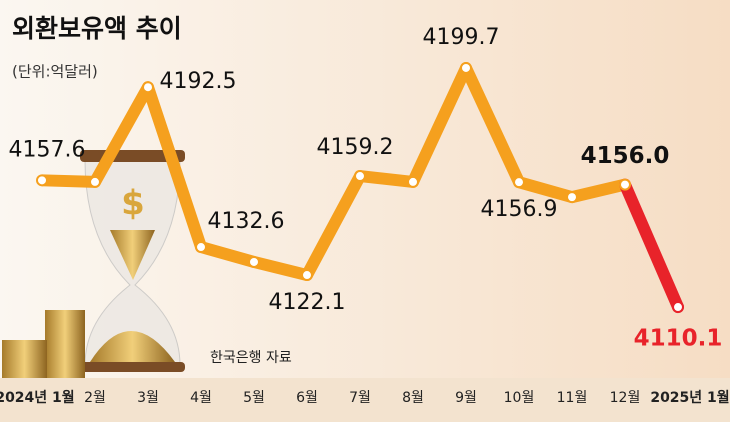 The height and width of the screenshot is (422, 730). Describe the element at coordinates (148, 398) in the screenshot. I see `x-tick-label: 3월` at that location.